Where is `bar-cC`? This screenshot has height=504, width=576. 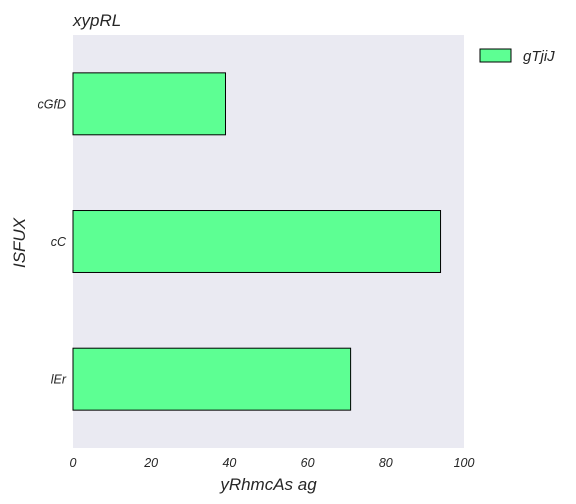
bar-cC is located at coordinates (257, 241).